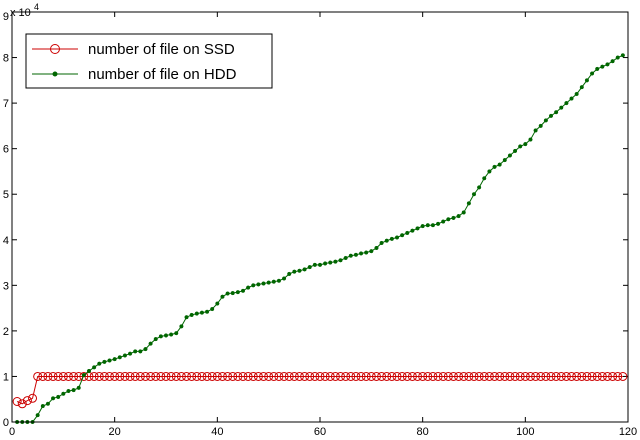 This screenshot has width=640, height=440. What do you see at coordinates (6, 195) in the screenshot?
I see `y-tick-label: 5` at bounding box center [6, 195].